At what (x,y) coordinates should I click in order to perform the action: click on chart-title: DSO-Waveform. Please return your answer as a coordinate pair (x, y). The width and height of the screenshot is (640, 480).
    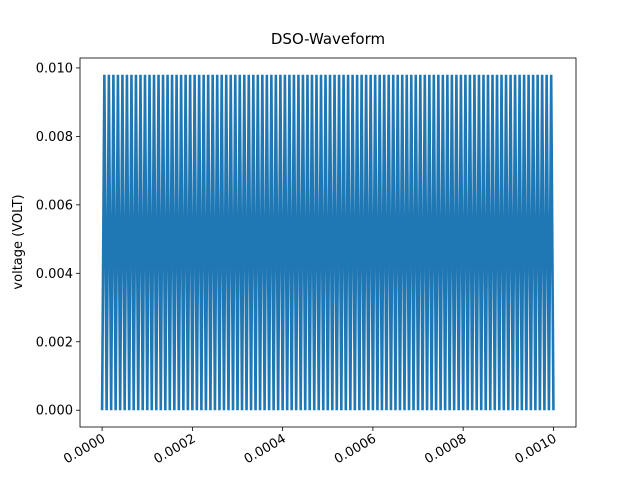
    Looking at the image, I should click on (328, 39).